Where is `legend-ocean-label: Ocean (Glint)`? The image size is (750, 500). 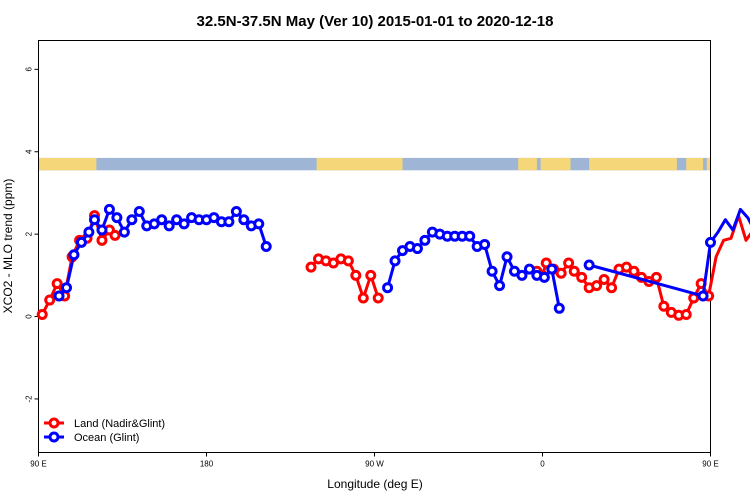 legend-ocean-label: Ocean (Glint) is located at coordinates (106, 438).